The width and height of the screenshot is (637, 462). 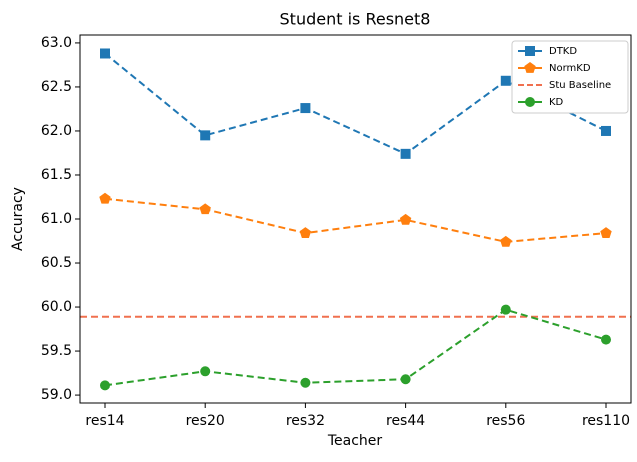 I want to click on y-tick-label: 60.5, so click(x=56, y=263).